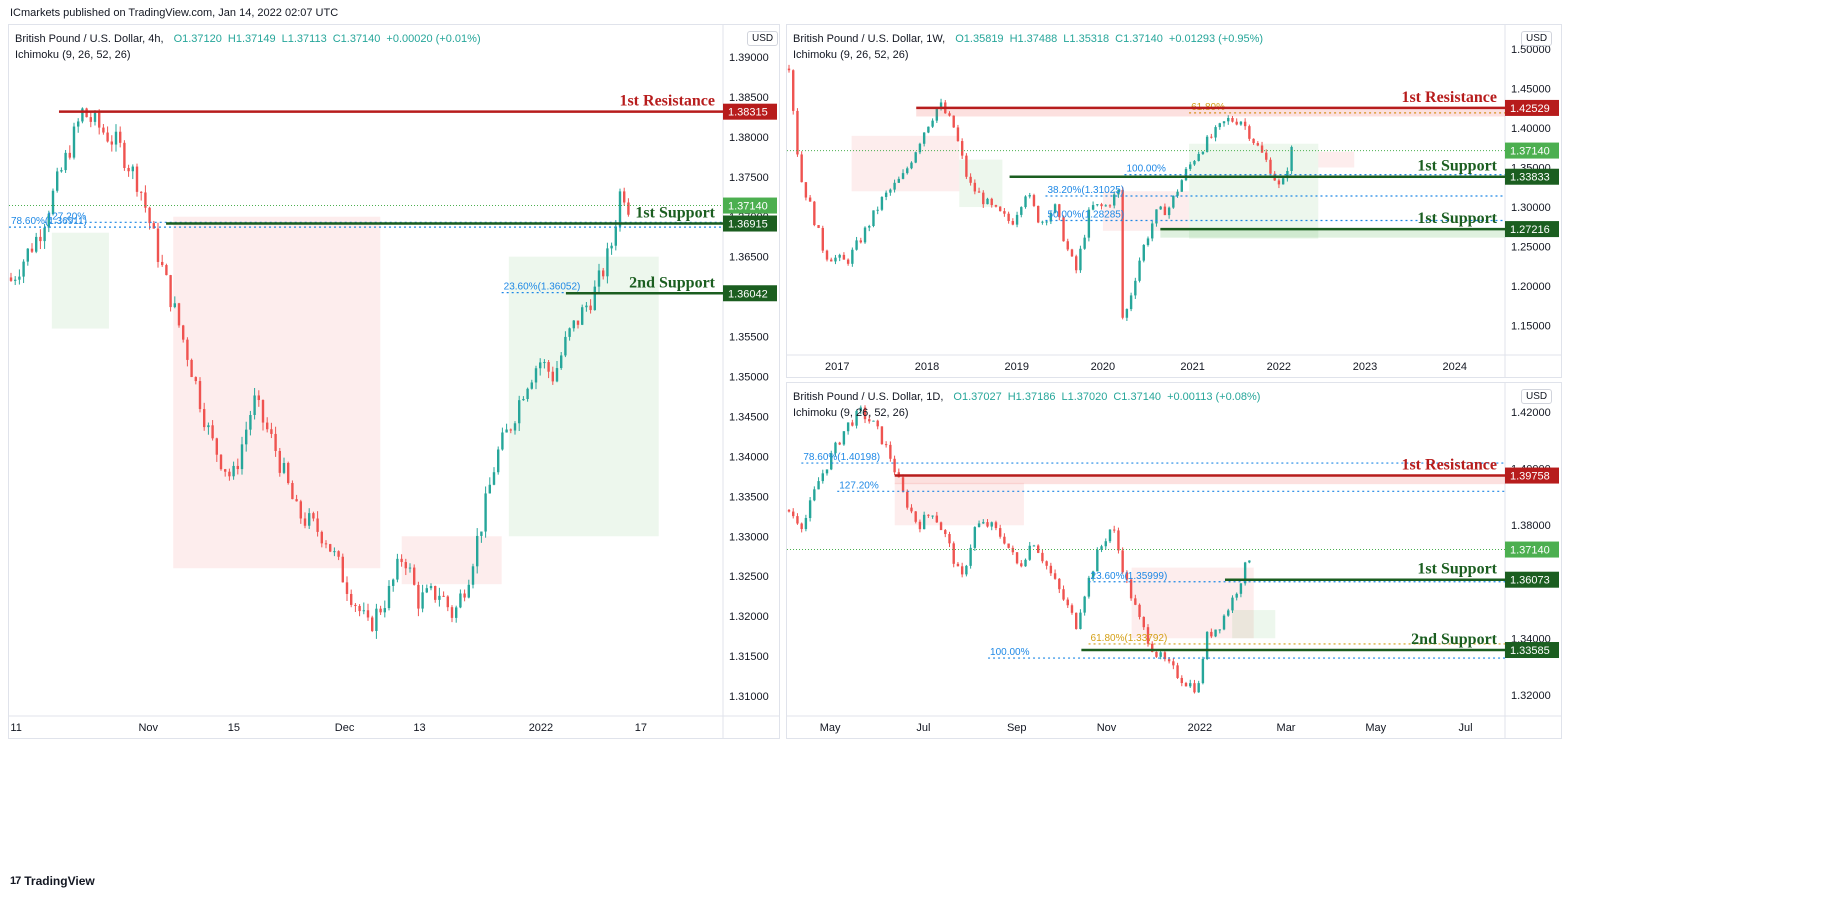 Image resolution: width=1837 pixels, height=899 pixels. Describe the element at coordinates (749, 417) in the screenshot. I see `y-tick-label: 1.34500` at that location.